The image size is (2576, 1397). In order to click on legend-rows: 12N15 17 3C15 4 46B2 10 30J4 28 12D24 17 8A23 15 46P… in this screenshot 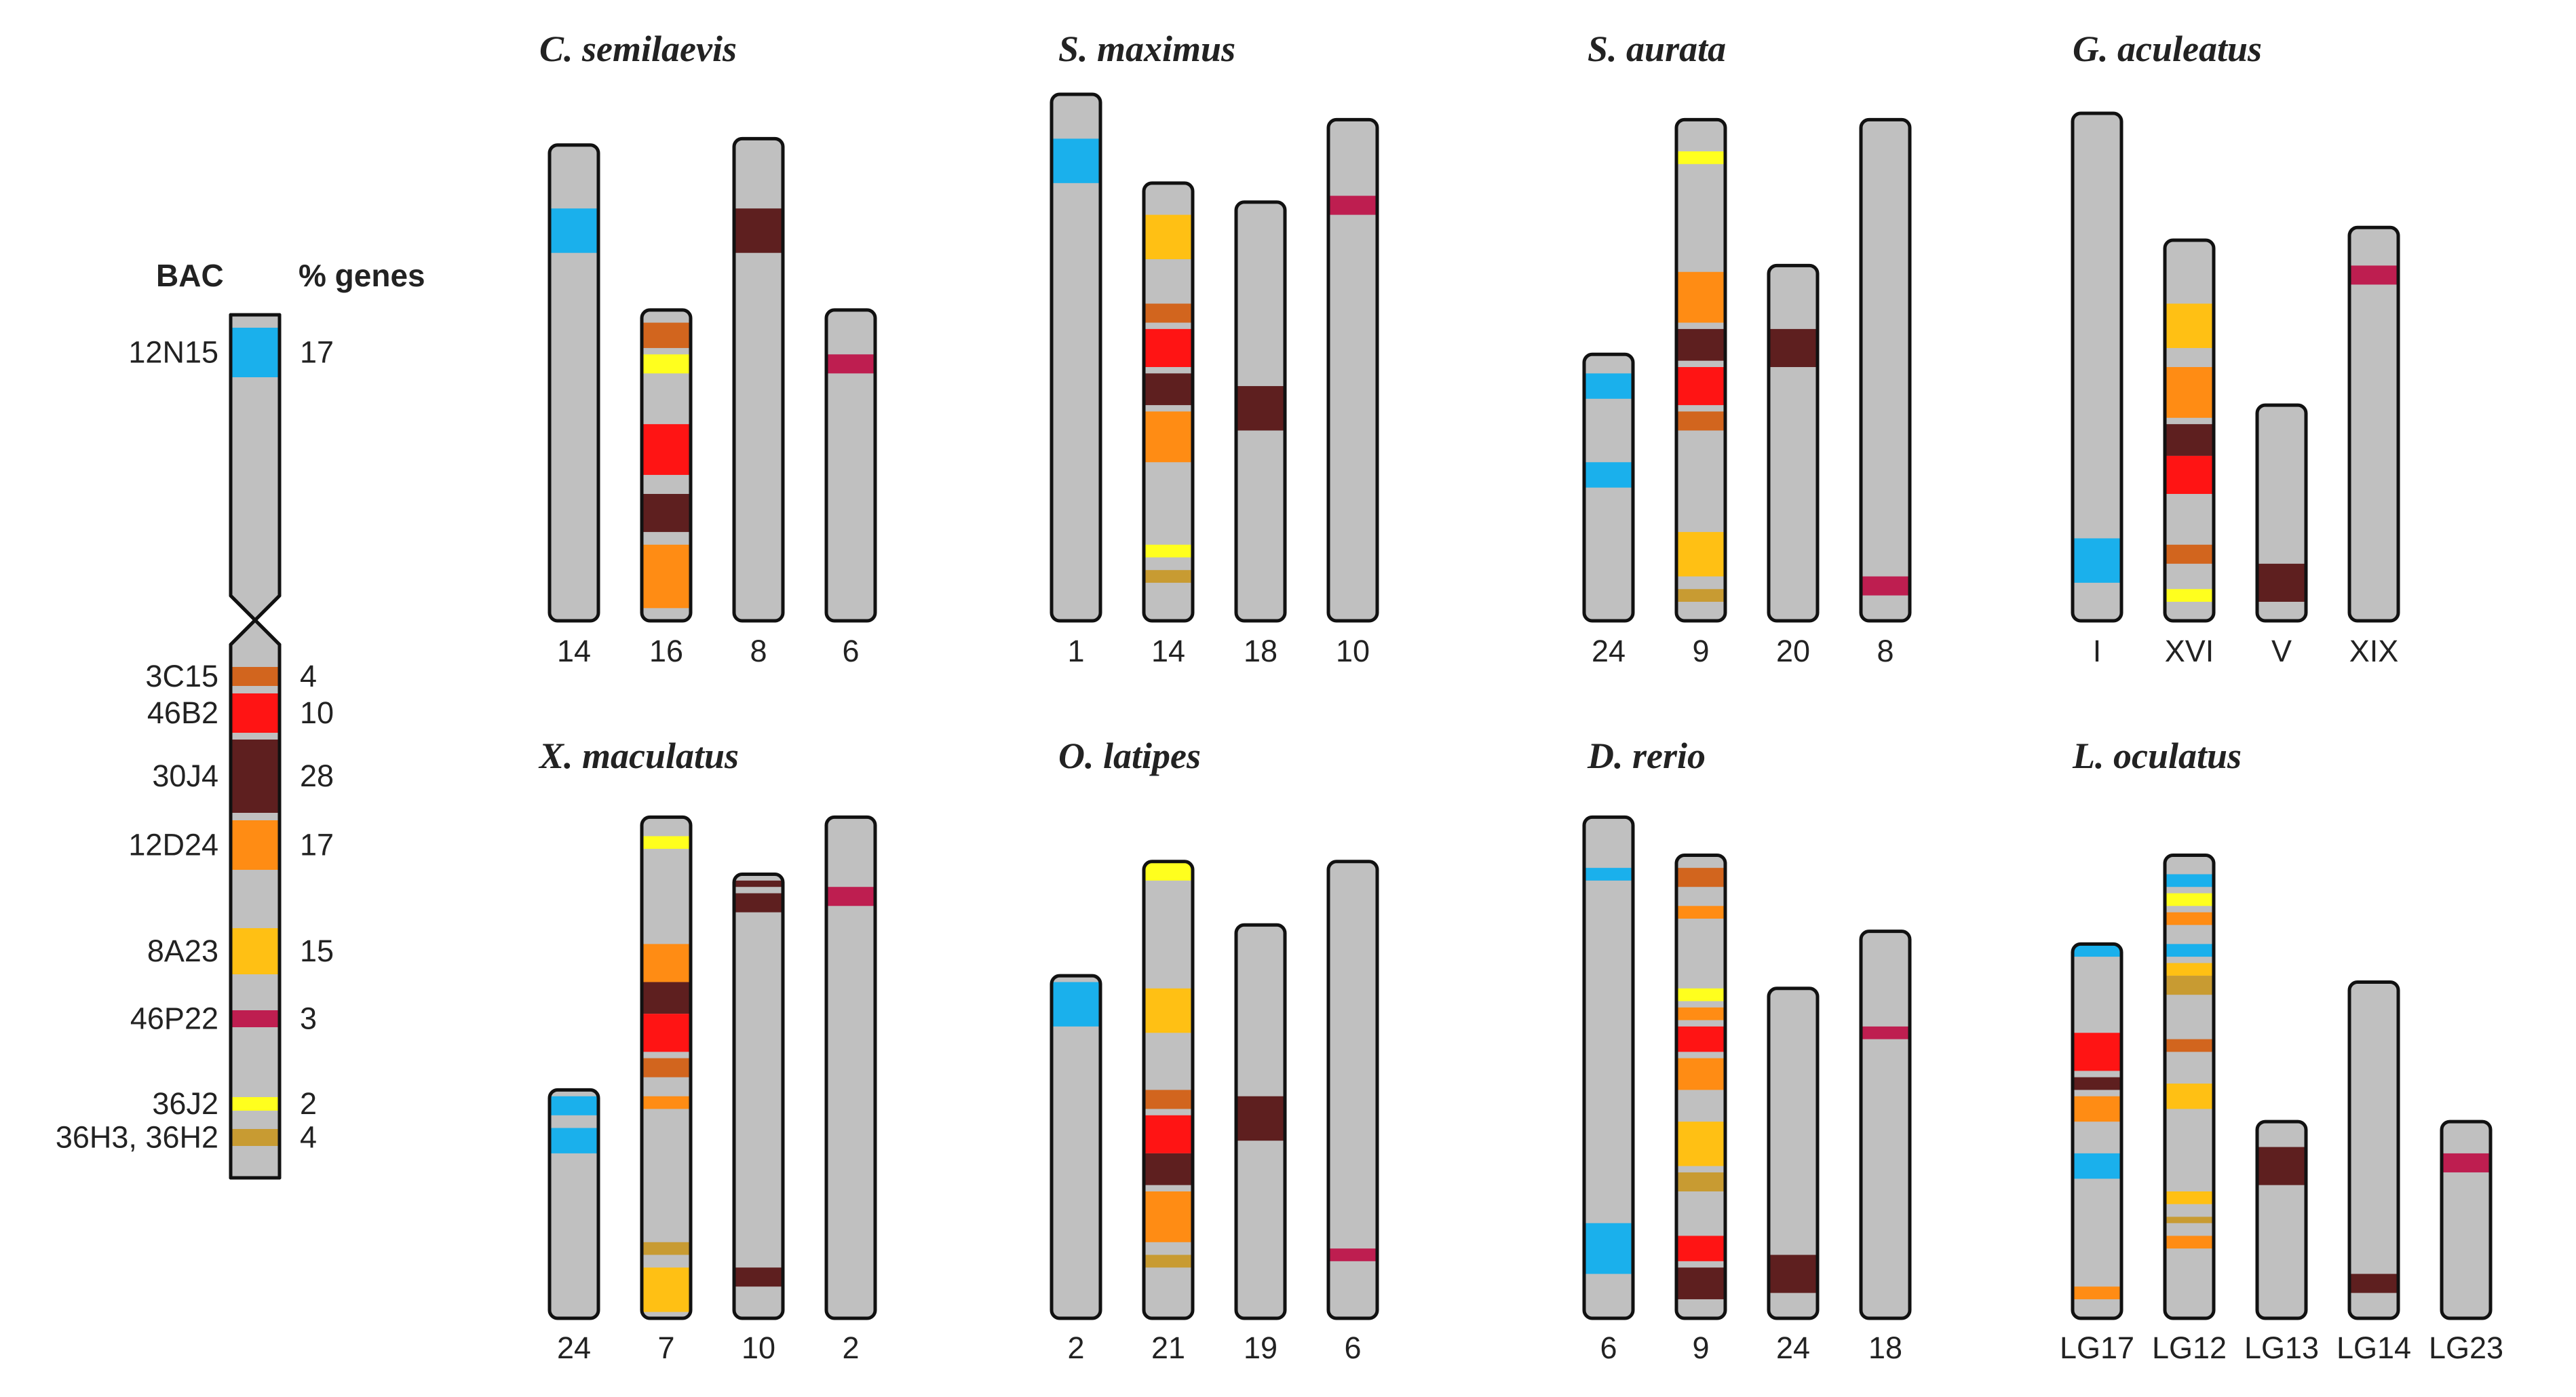, I will do `click(195, 746)`.